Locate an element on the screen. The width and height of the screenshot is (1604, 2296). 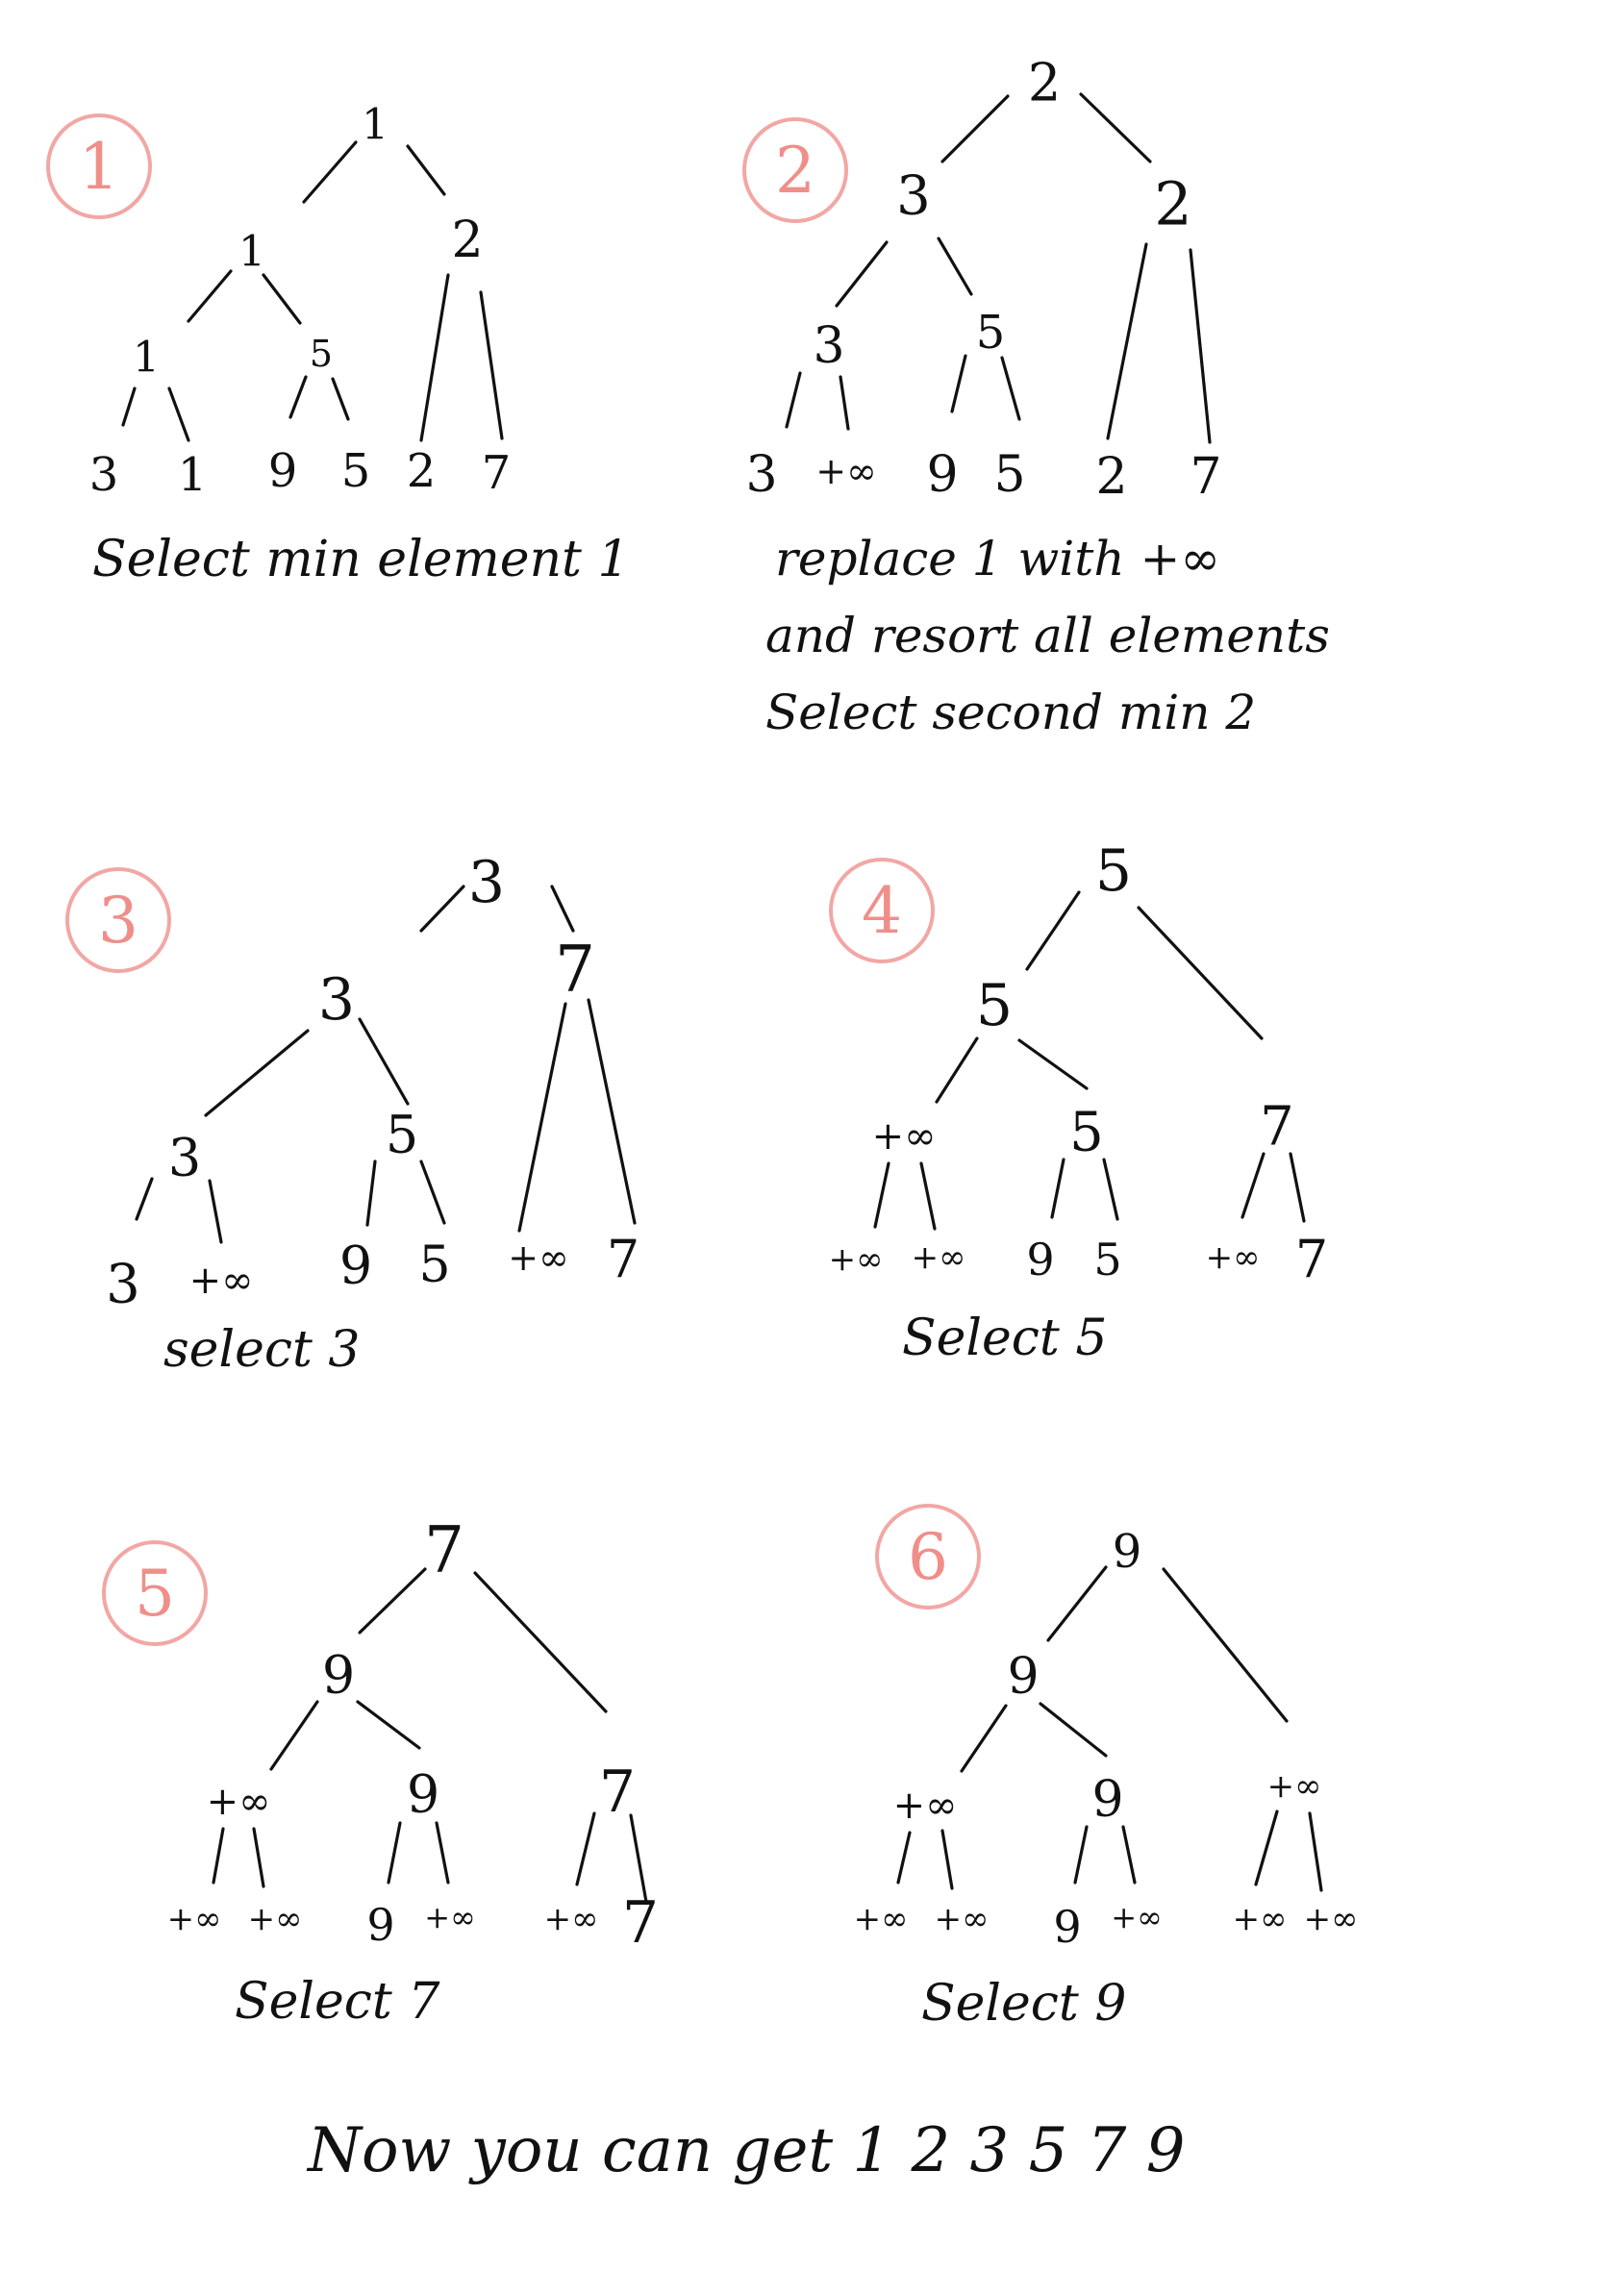
panel-4-l3-left: +∞ is located at coordinates (904, 1136).